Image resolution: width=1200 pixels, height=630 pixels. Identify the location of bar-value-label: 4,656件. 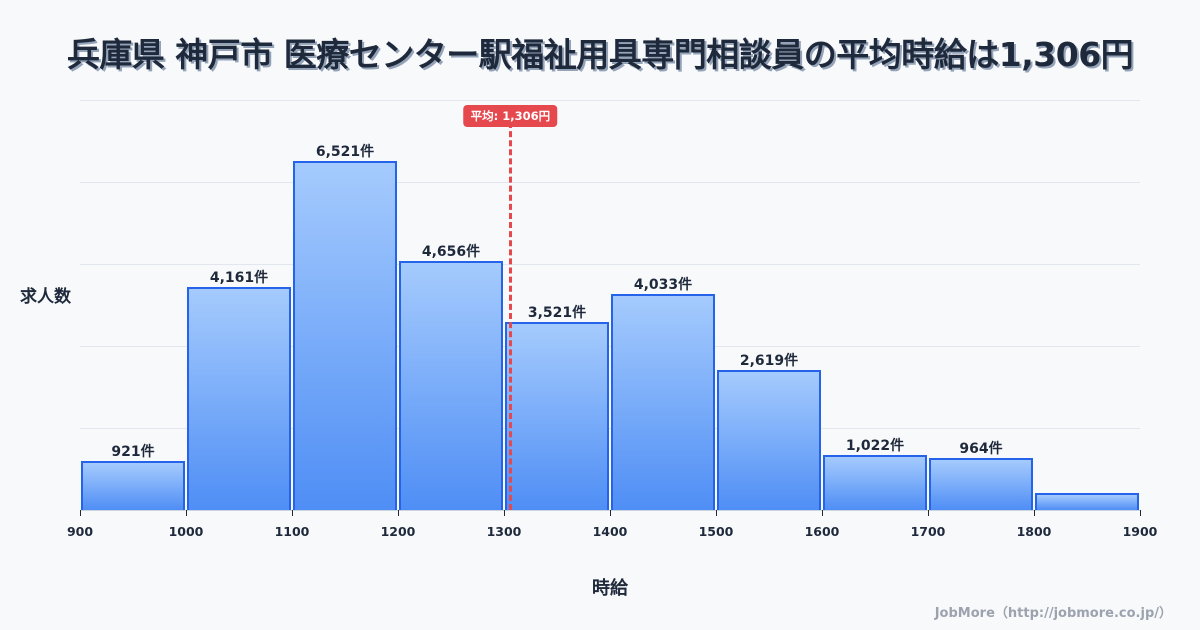
(451, 251).